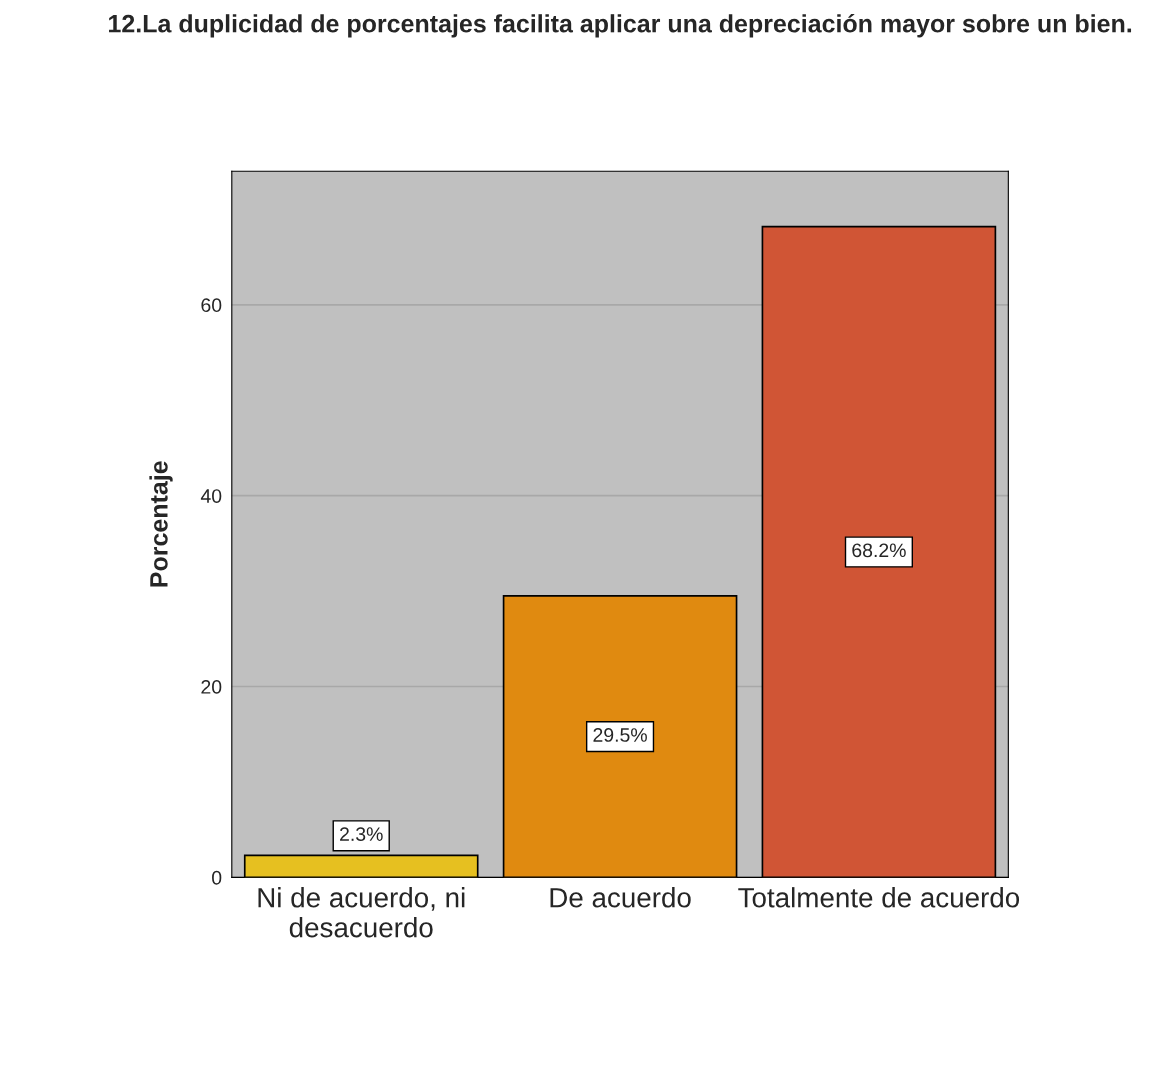 The width and height of the screenshot is (1159, 1070). Describe the element at coordinates (361, 912) in the screenshot. I see `x-tick-label: Ni de acuerdo, ni desacuerdo` at that location.